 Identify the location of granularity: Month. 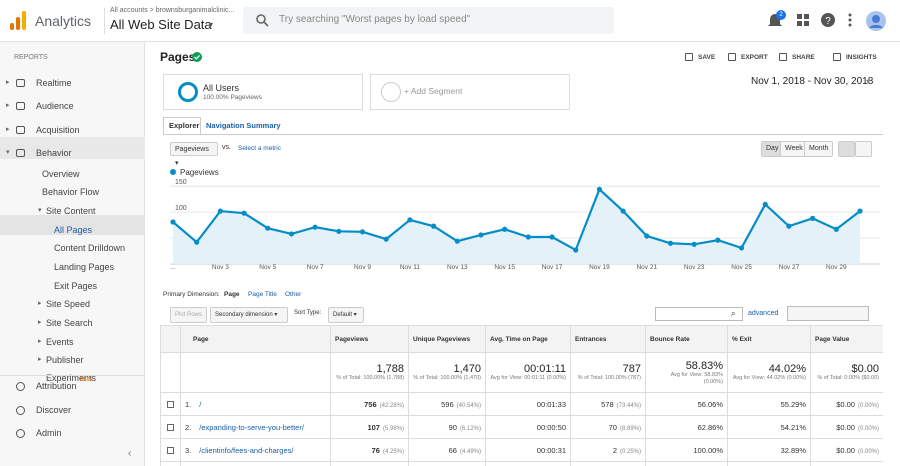
(819, 149).